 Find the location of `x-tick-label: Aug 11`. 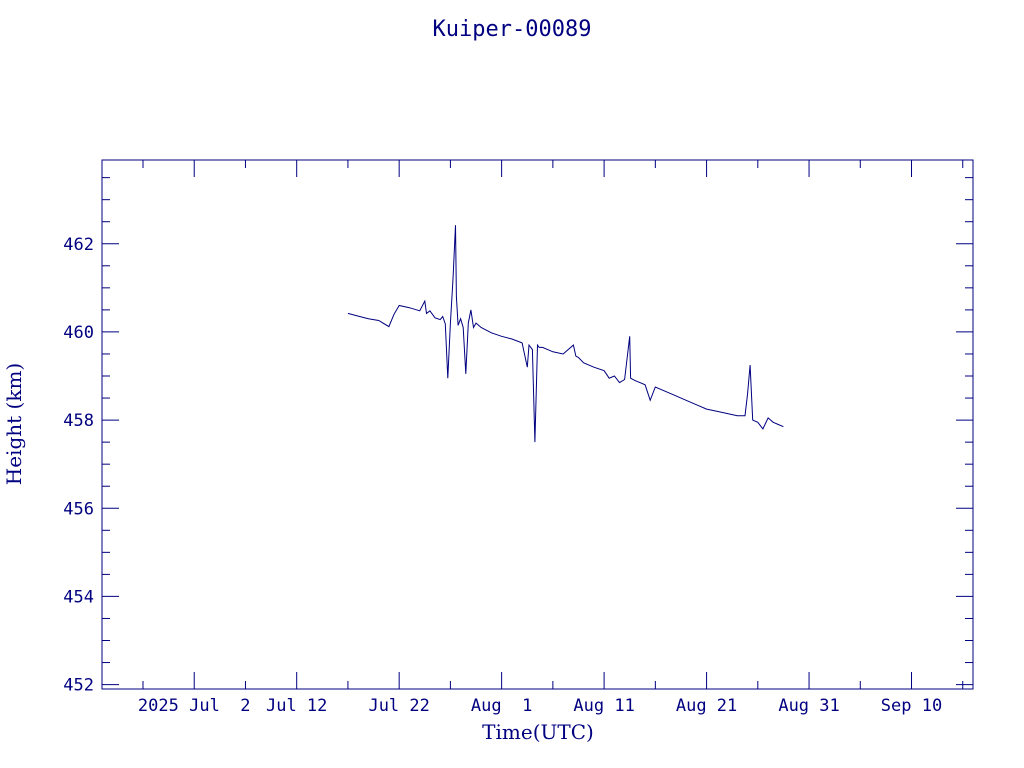

x-tick-label: Aug 11 is located at coordinates (603, 706).